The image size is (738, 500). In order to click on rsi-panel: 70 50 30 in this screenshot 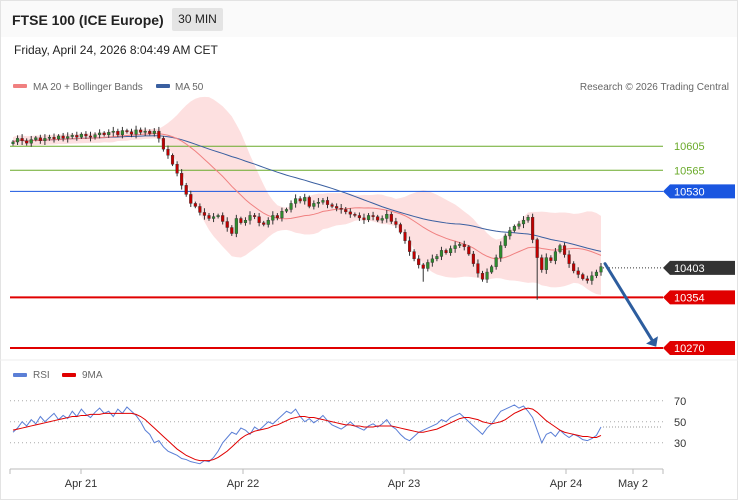, I will do `click(348, 430)`.